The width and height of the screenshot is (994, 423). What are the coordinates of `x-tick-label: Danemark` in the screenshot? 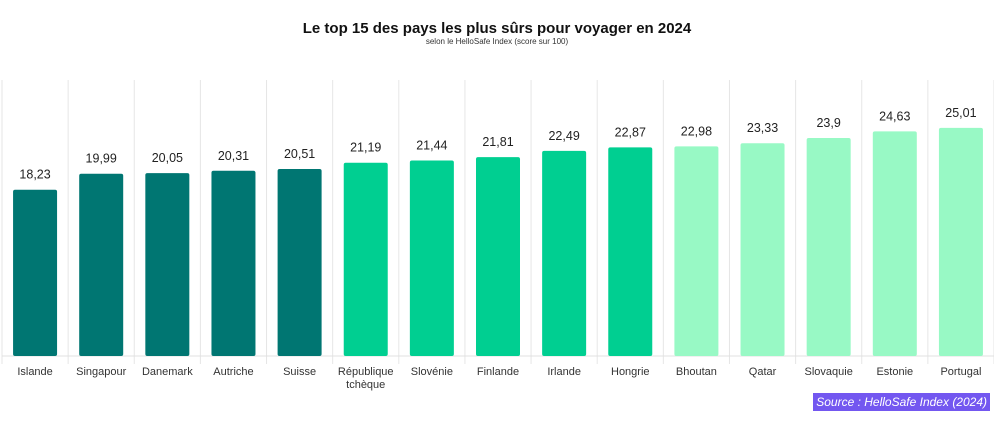 It's located at (167, 372).